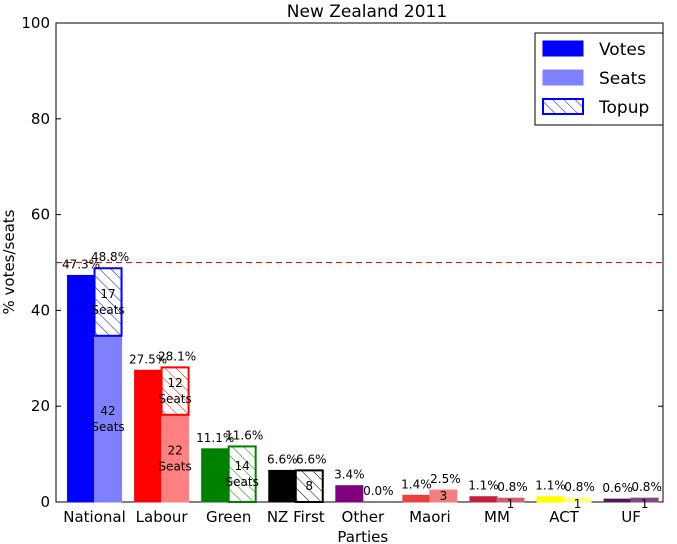  I want to click on y-tick-label: 60, so click(40, 215).